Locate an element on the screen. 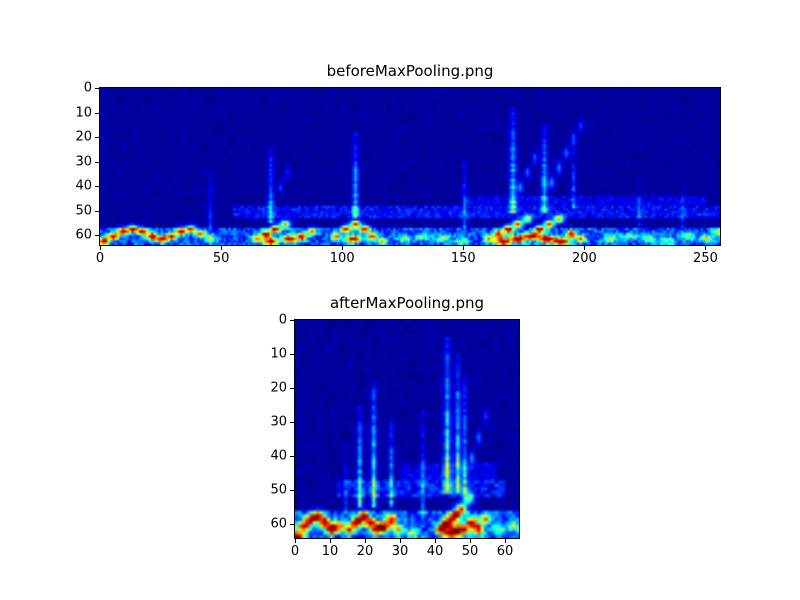 The height and width of the screenshot is (600, 800). x-tick-label: 40 is located at coordinates (435, 551).